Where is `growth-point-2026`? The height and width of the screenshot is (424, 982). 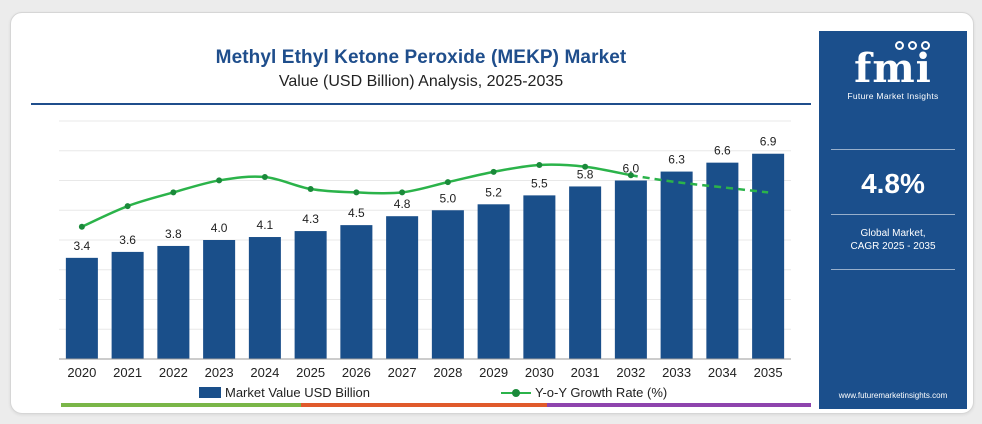
growth-point-2026 is located at coordinates (356, 192).